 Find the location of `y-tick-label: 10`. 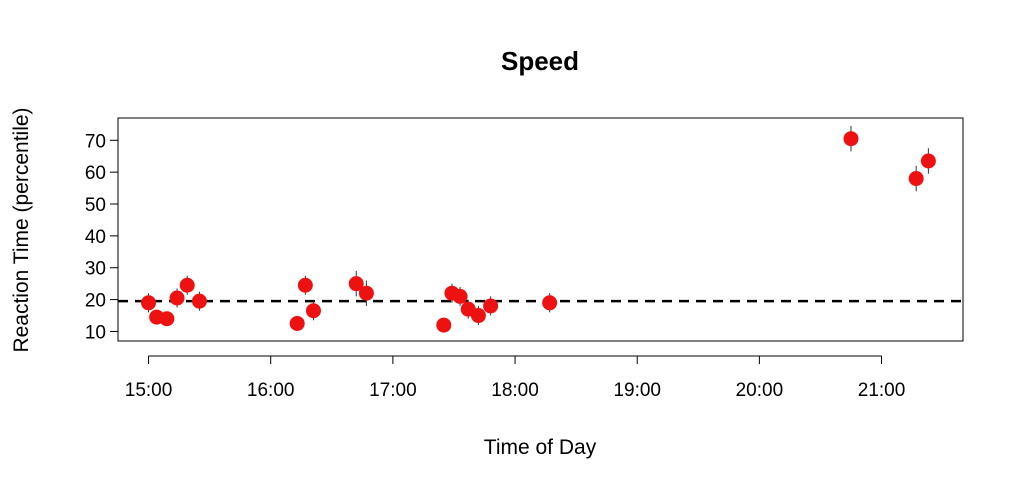

y-tick-label: 10 is located at coordinates (95, 332).